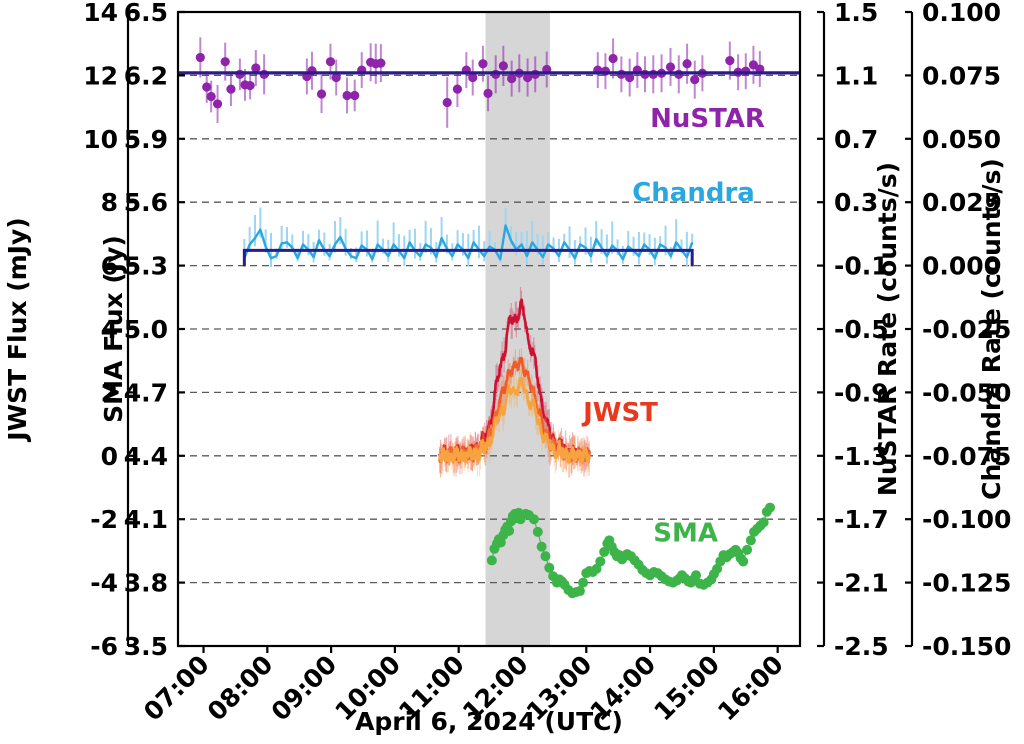  Describe the element at coordinates (619, 413) in the screenshot. I see `series-label-jwst: JWST` at that location.